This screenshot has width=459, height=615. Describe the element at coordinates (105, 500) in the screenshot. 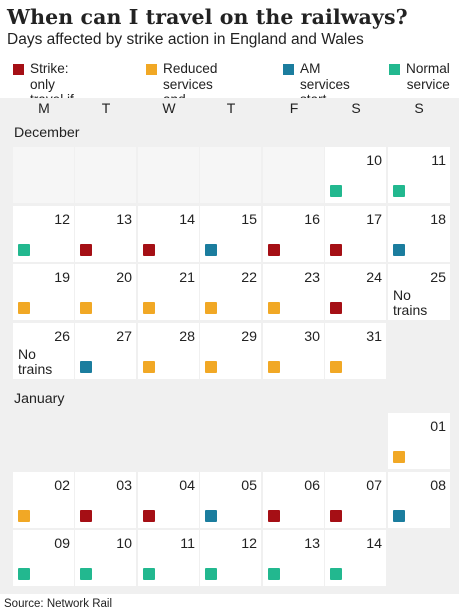

I see `day-cell: 03` at that location.